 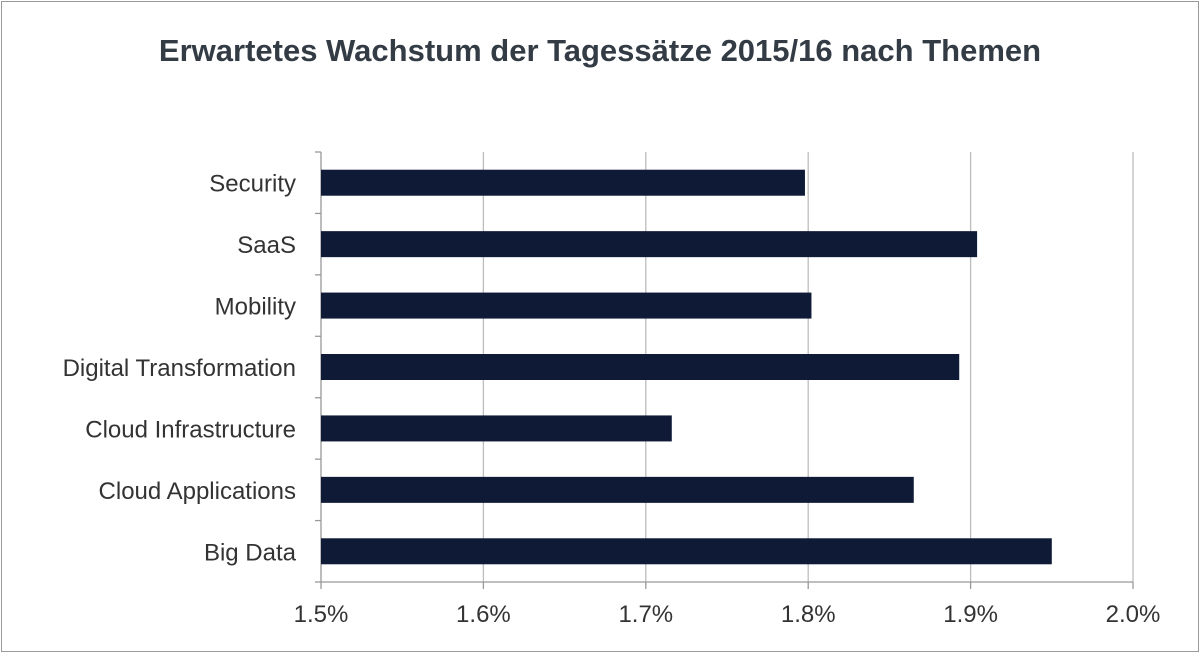 What do you see at coordinates (250, 552) in the screenshot?
I see `category-label: Big Data` at bounding box center [250, 552].